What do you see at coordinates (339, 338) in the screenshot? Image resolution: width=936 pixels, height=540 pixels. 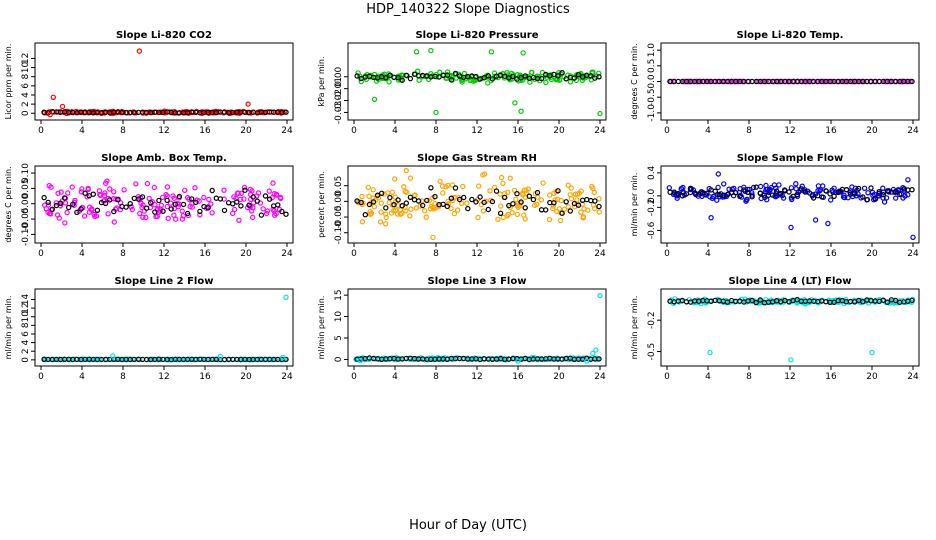 I see `y-tick-label: 5` at bounding box center [339, 338].